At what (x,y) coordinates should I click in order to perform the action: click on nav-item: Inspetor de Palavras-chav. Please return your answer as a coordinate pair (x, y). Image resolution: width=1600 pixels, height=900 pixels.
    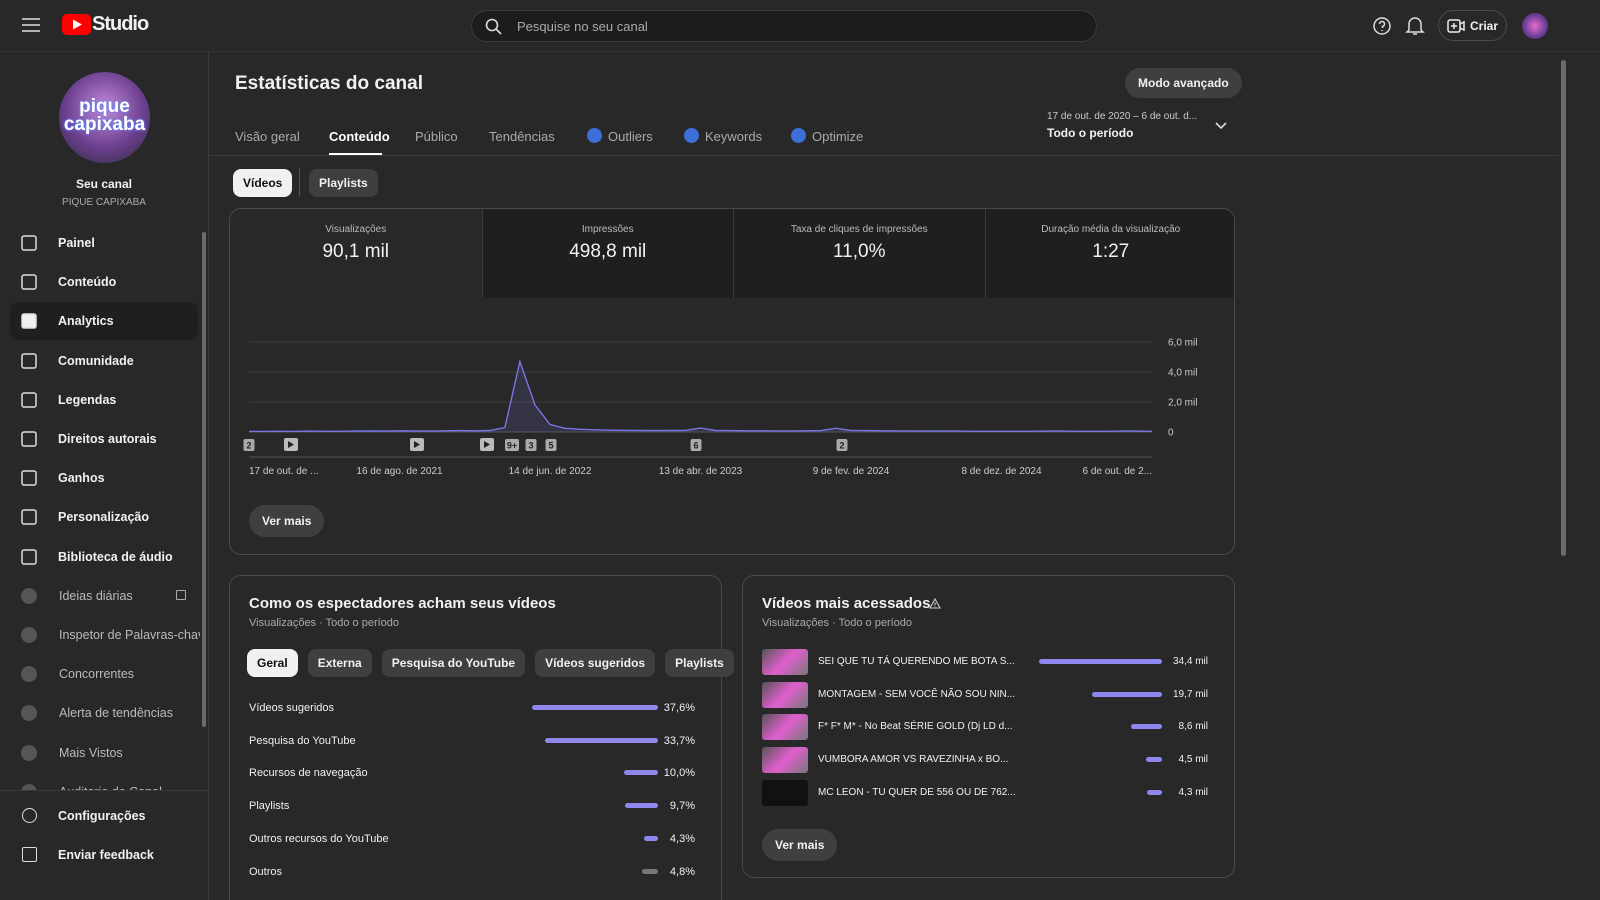
    Looking at the image, I should click on (105, 635).